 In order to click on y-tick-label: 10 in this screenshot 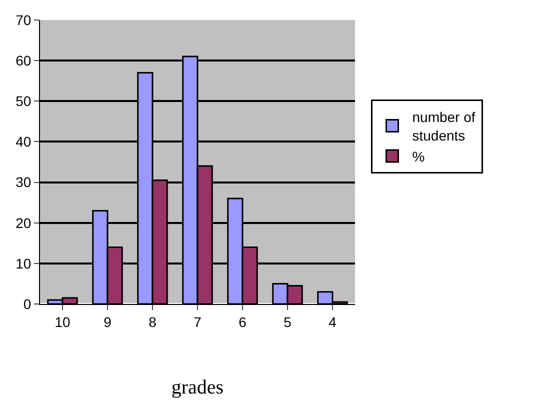, I will do `click(24, 263)`.